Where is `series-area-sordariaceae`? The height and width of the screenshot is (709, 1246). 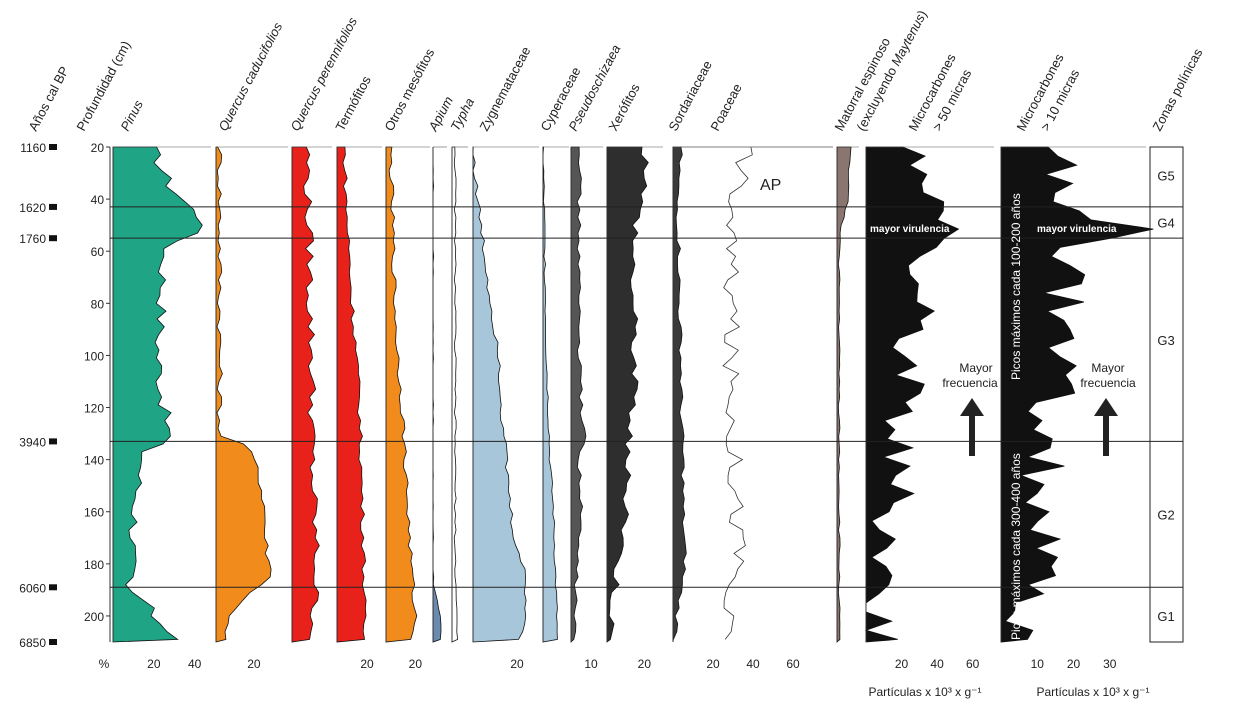
series-area-sordariaceae is located at coordinates (679, 394).